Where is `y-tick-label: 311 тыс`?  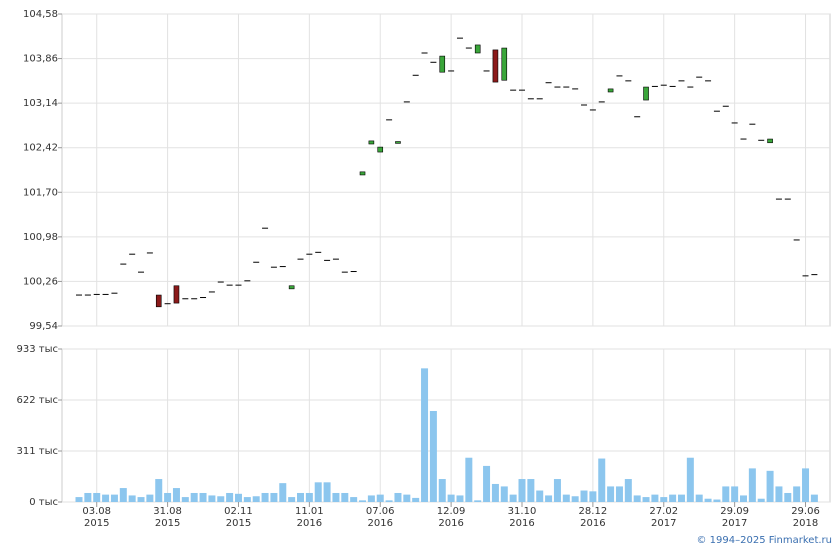
y-tick-label: 311 тыс is located at coordinates (37, 451).